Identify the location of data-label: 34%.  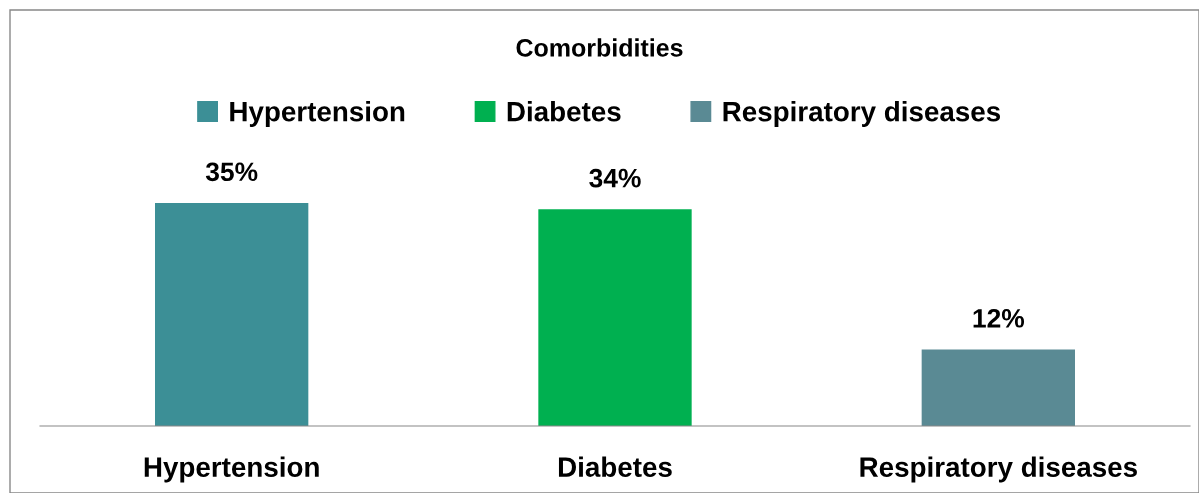
(615, 178).